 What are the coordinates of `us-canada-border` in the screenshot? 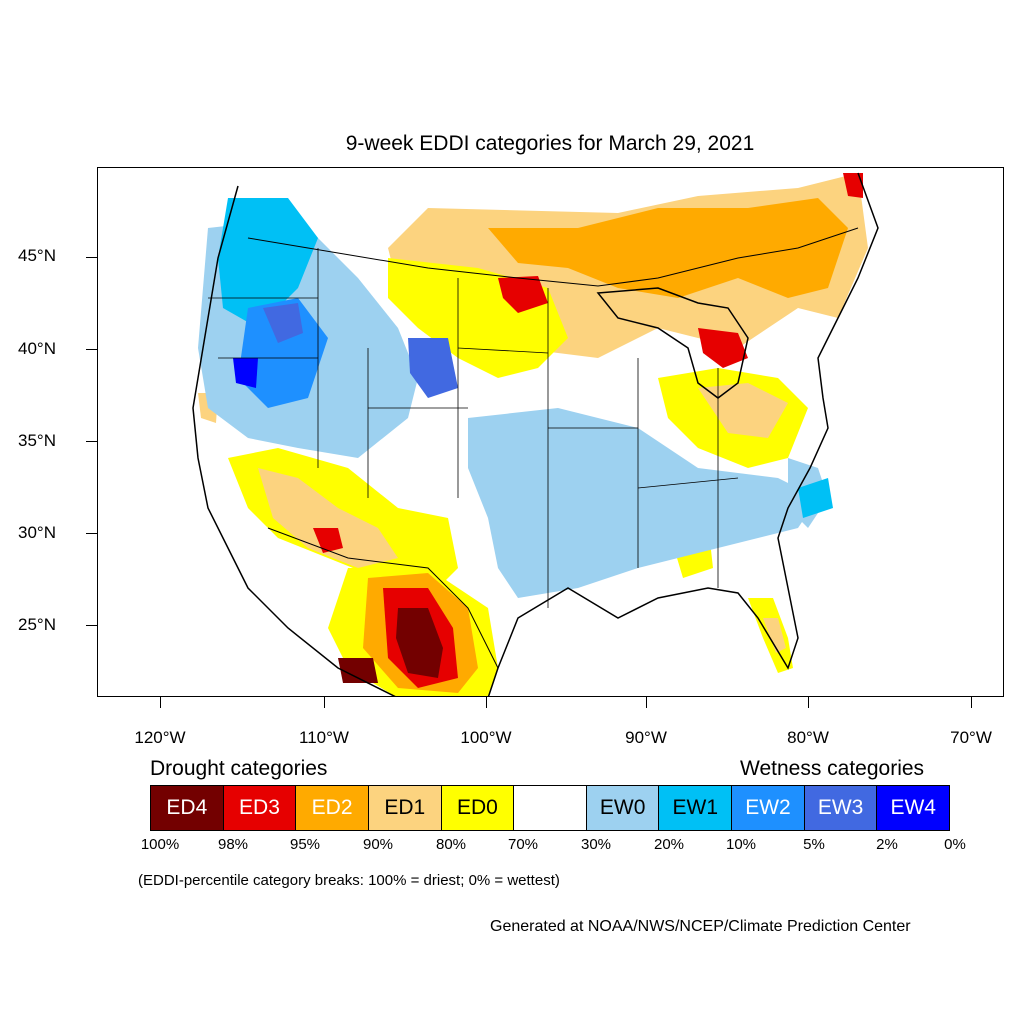 It's located at (553, 257).